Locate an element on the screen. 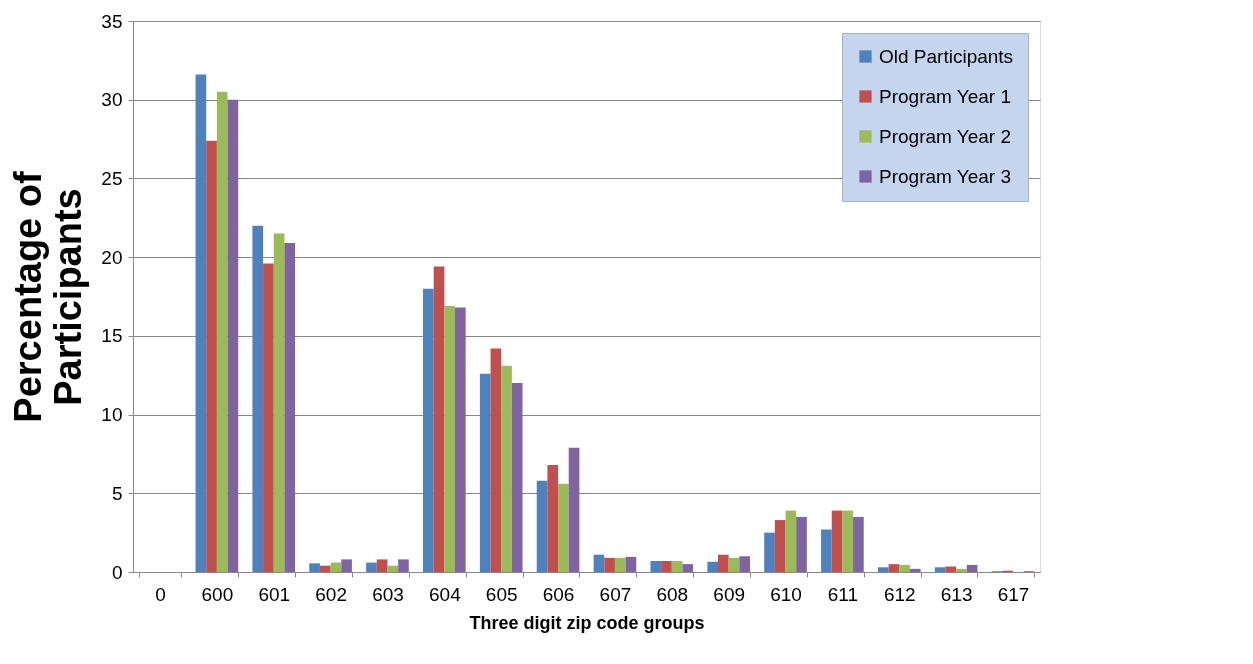 This screenshot has height=664, width=1253. x-tick-label: 610 is located at coordinates (786, 594).